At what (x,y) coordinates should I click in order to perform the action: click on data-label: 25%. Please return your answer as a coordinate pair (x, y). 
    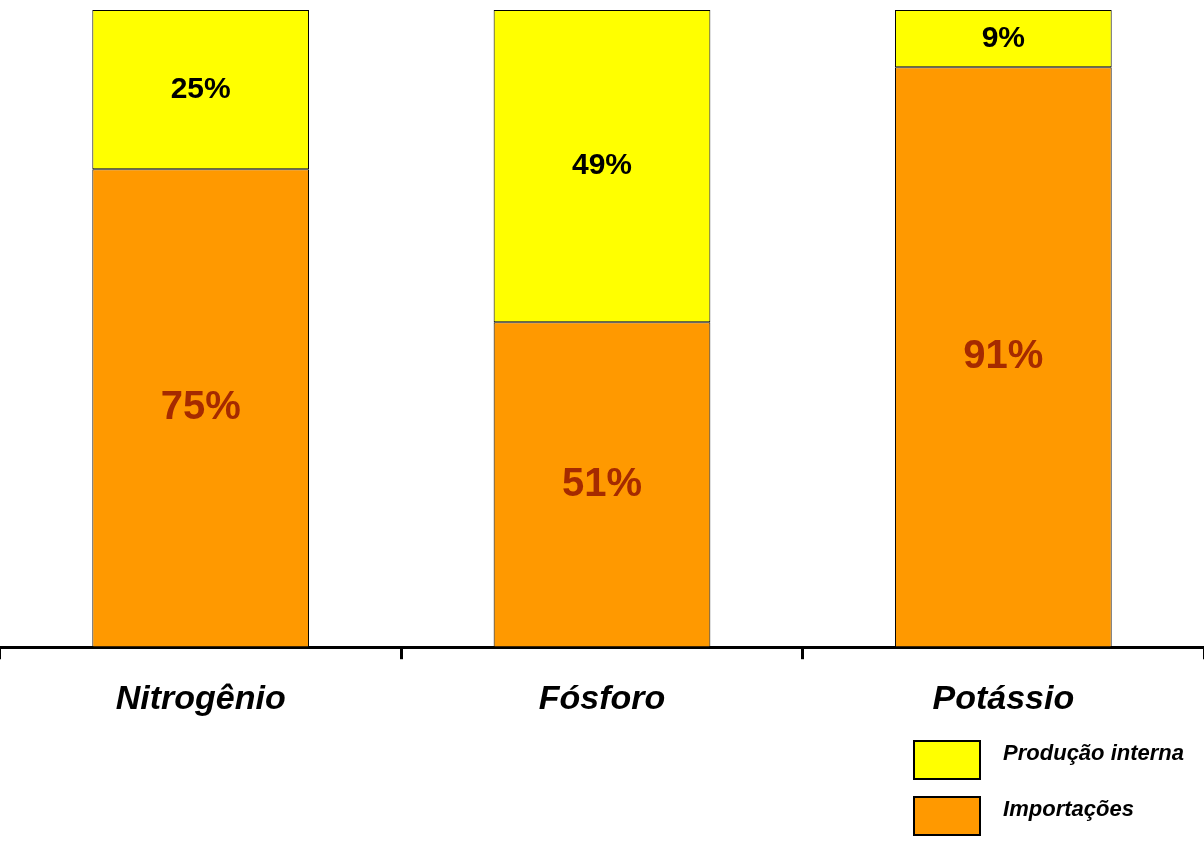
    Looking at the image, I should click on (200, 87).